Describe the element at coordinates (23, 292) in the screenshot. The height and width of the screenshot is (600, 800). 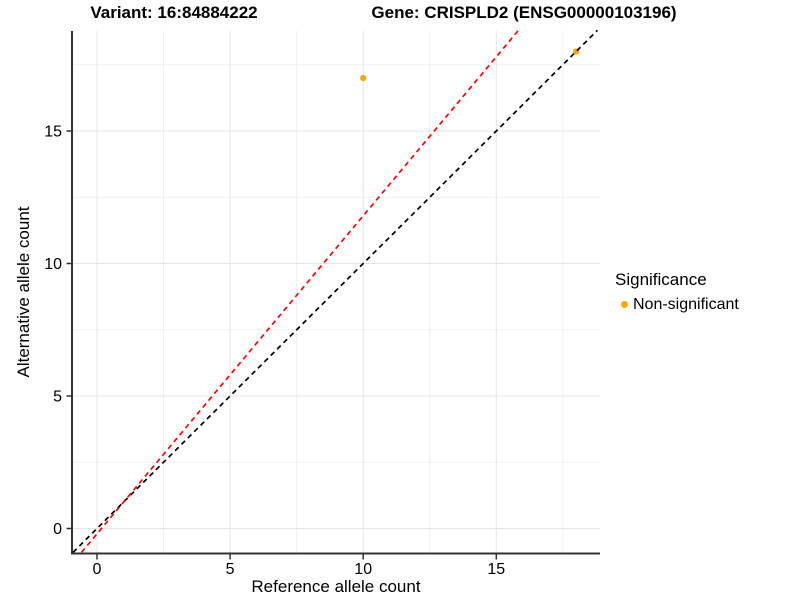
I see `y-axis-title: Alternative allele count` at that location.